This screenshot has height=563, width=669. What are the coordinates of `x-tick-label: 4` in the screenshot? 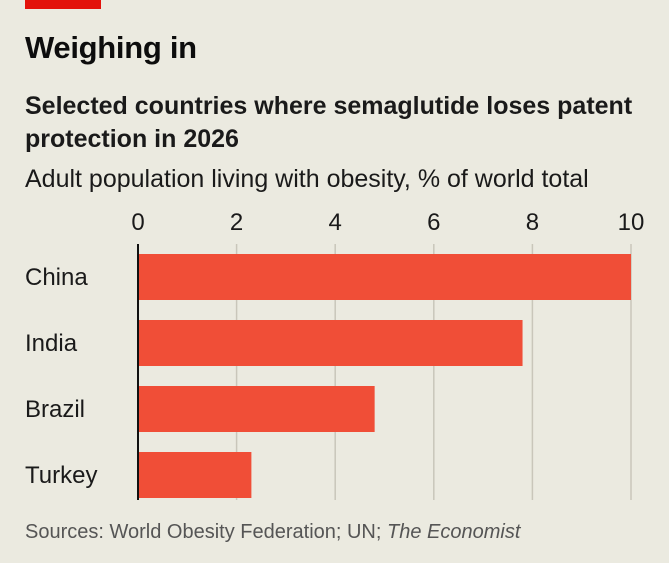 It's located at (335, 222).